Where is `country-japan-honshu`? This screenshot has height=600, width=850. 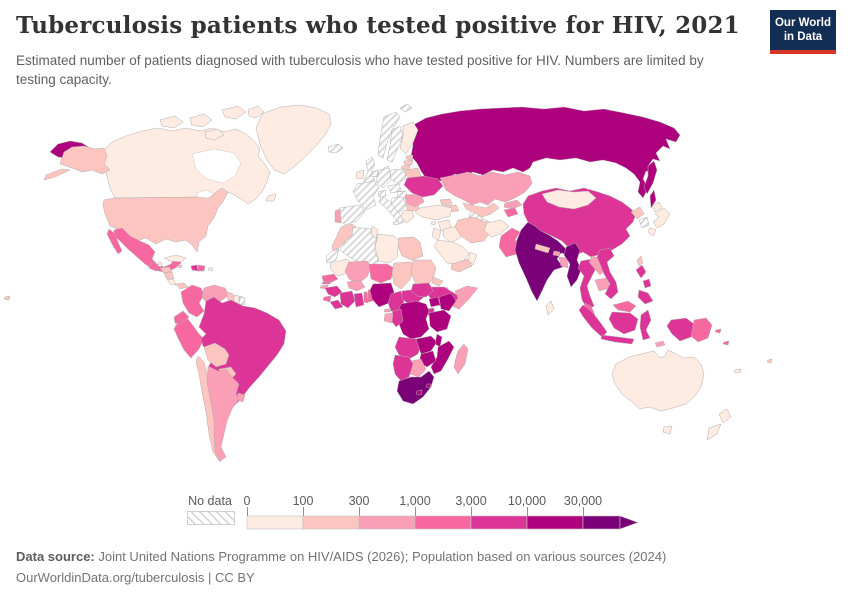
country-japan-honshu is located at coordinates (661, 218).